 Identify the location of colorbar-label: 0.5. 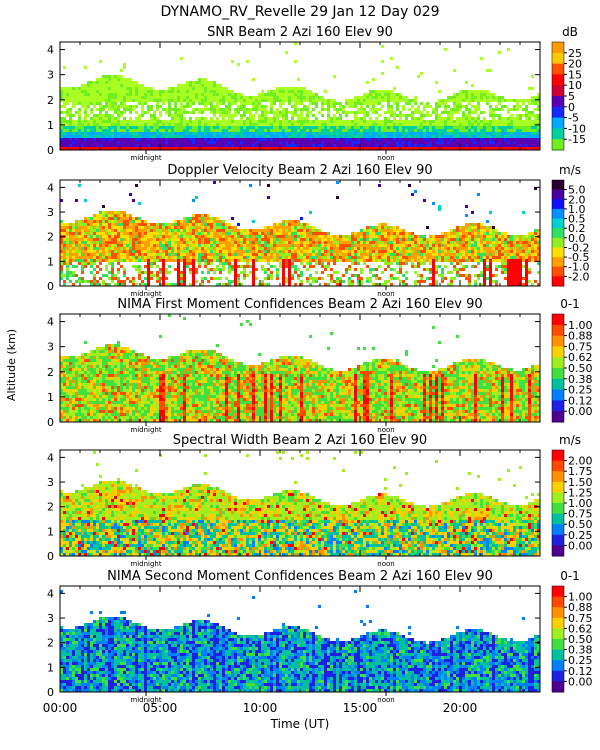
(577, 219).